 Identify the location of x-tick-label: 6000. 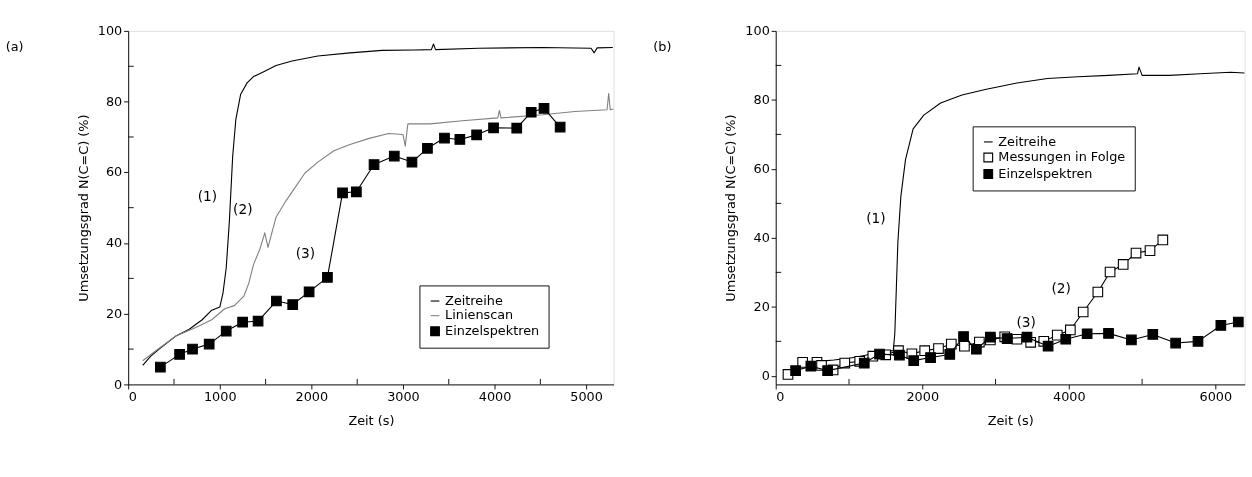
(1216, 397).